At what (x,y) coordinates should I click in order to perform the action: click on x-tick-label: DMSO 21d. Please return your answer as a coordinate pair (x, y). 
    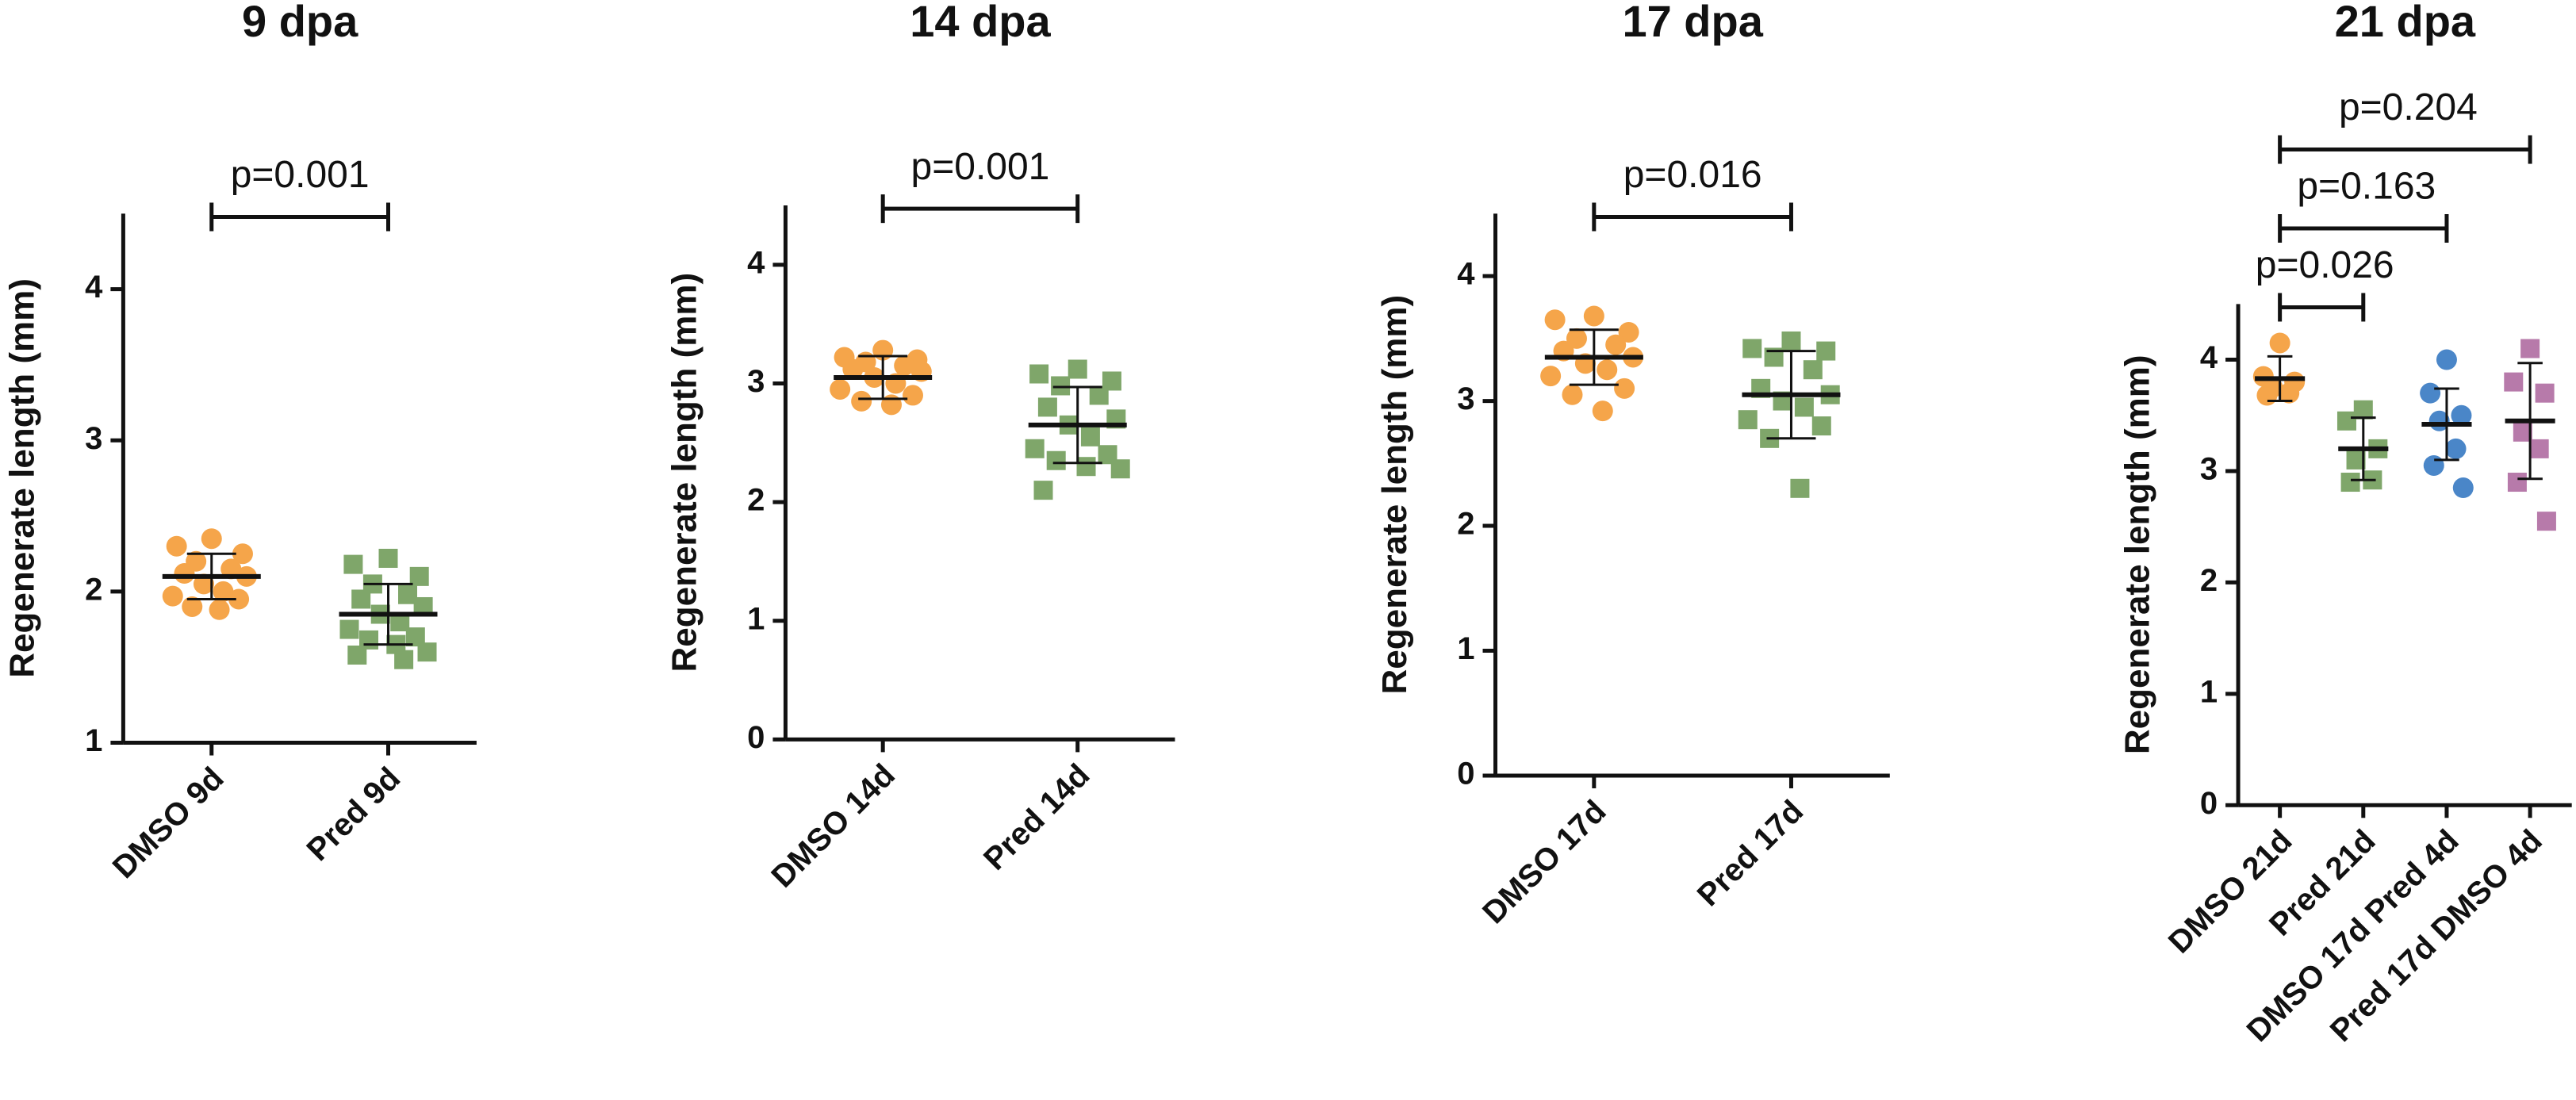
    Looking at the image, I should click on (2230, 891).